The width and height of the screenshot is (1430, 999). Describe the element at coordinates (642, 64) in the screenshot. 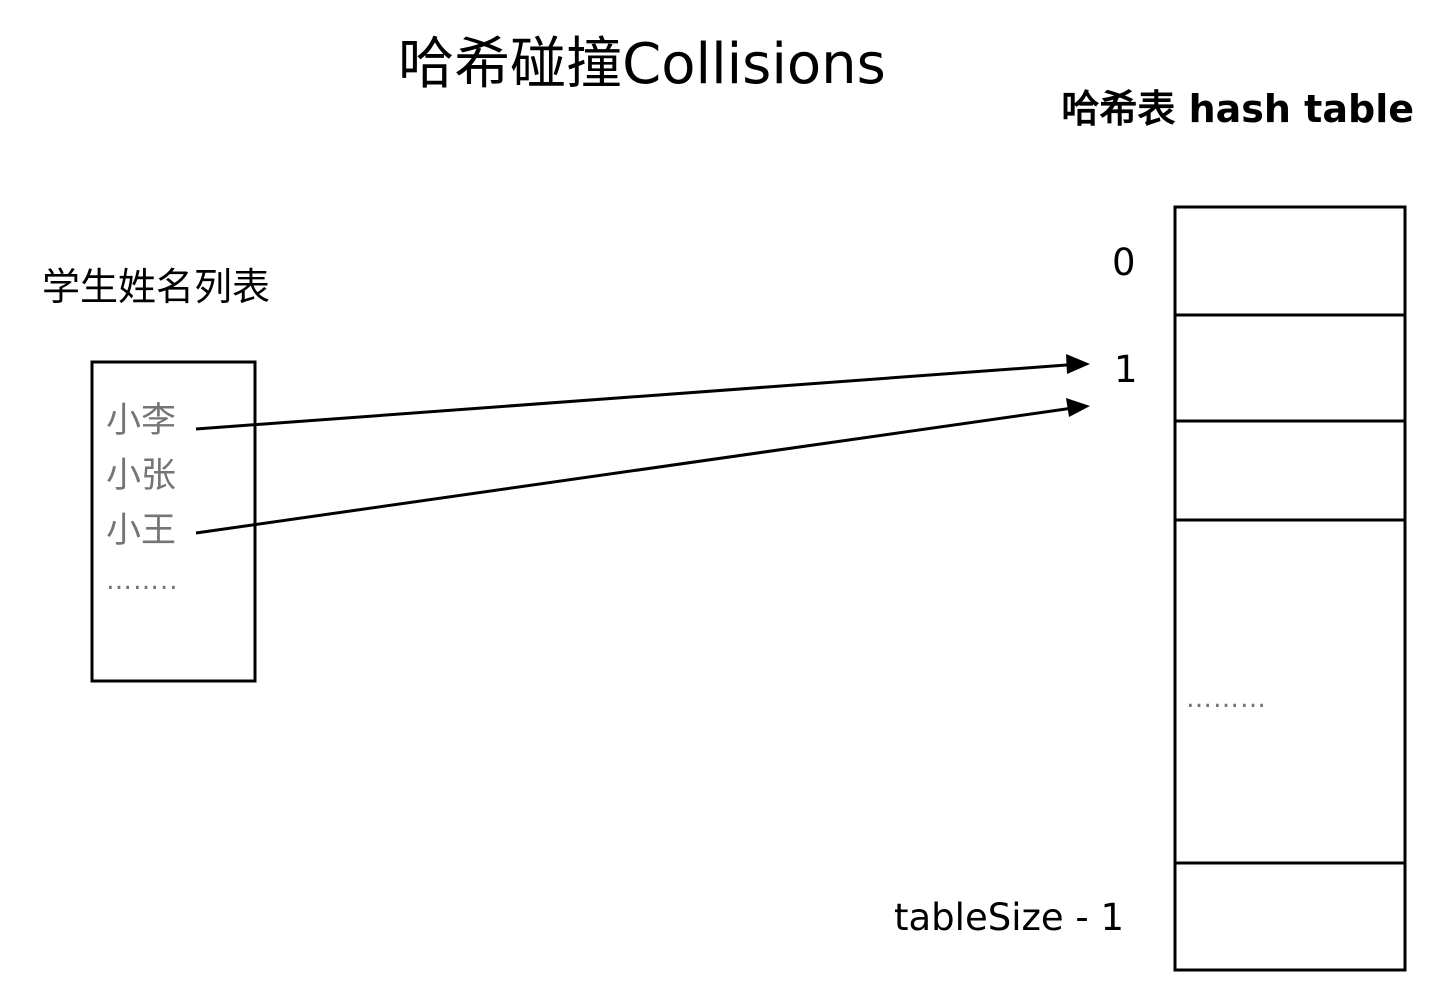

I see `diagram-title: 哈希碰撞Collisions` at that location.